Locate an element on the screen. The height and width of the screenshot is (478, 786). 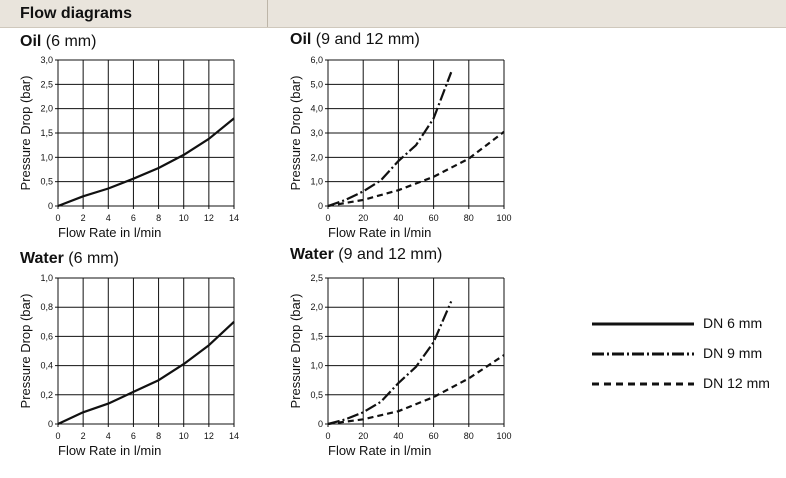
chart-title-oil-6: Oil (6 mm) is located at coordinates (58, 42).